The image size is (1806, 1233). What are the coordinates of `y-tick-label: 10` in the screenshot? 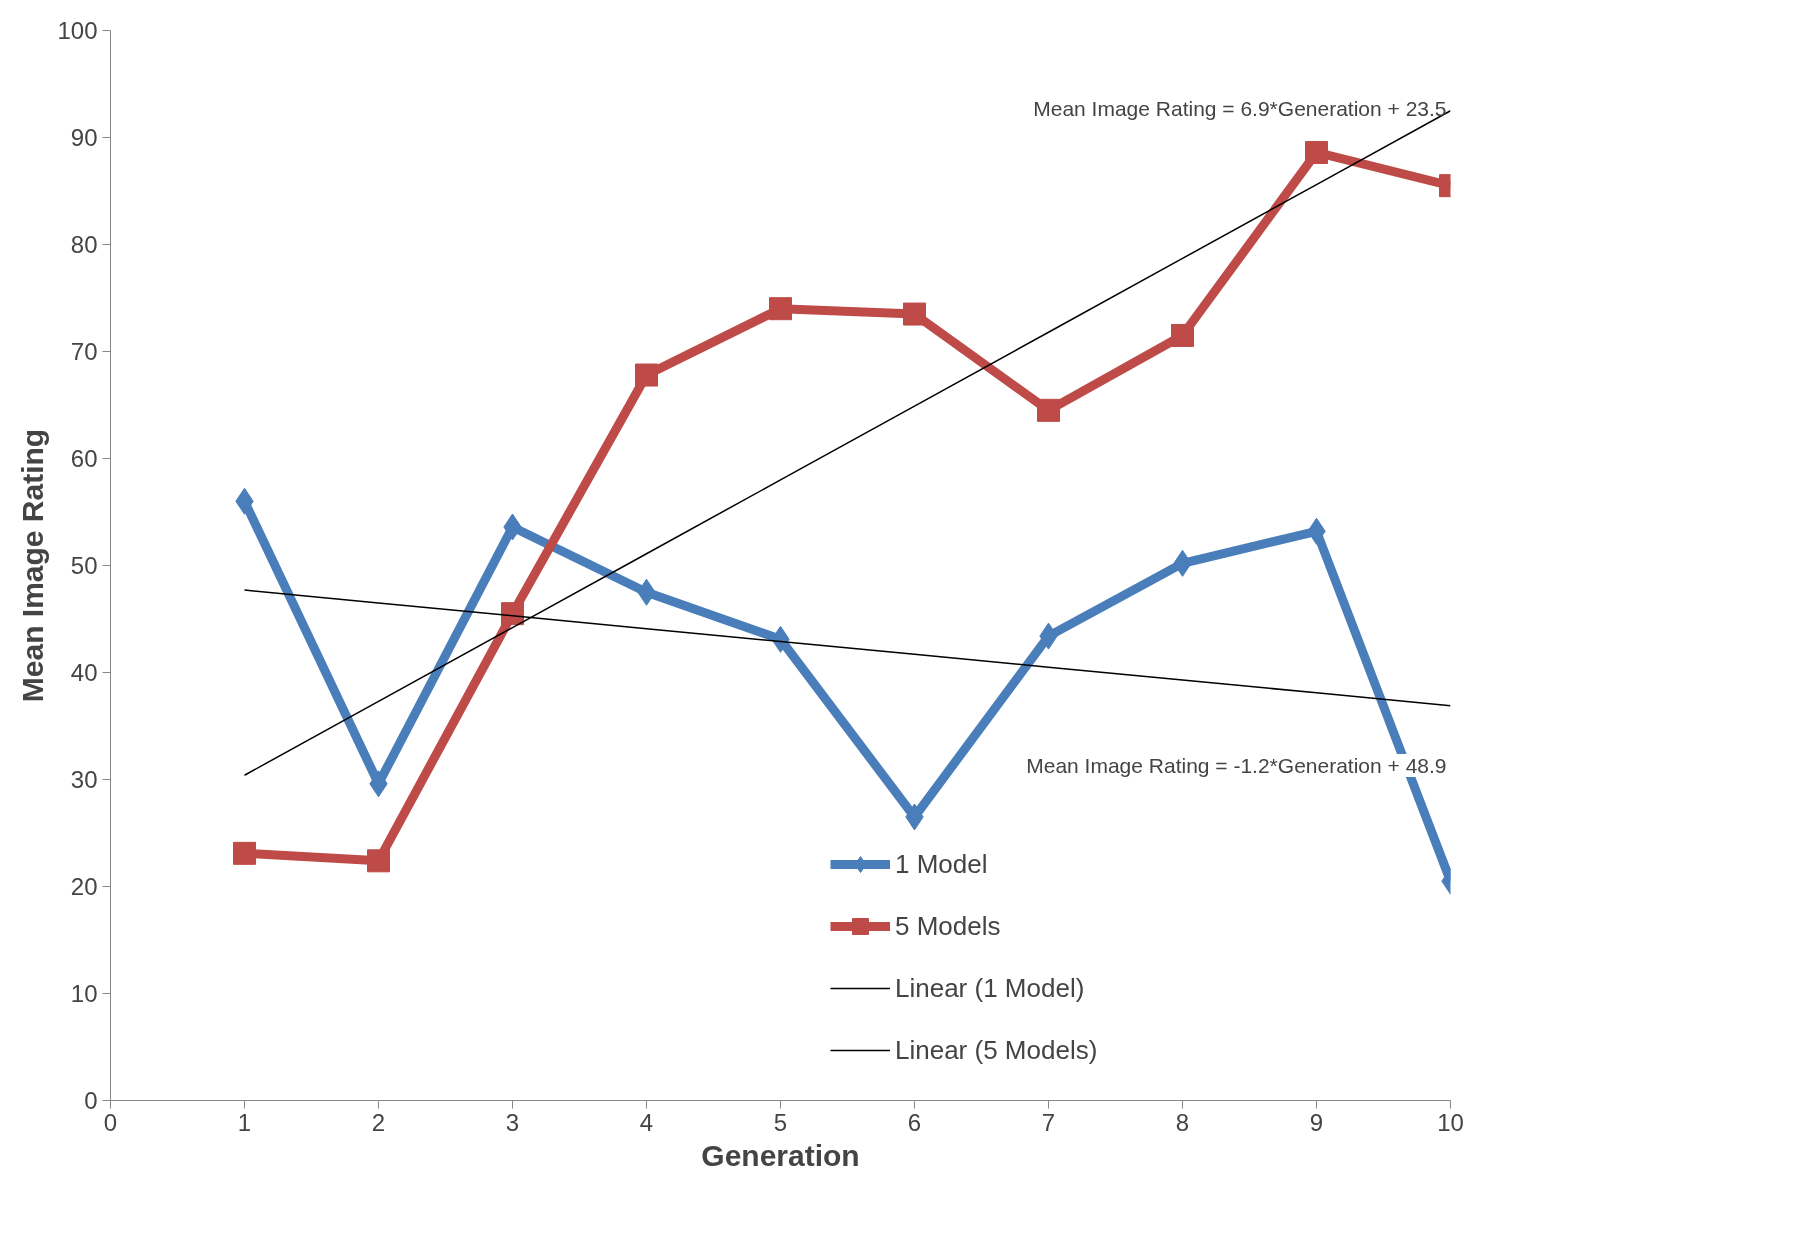 It's located at (84, 993).